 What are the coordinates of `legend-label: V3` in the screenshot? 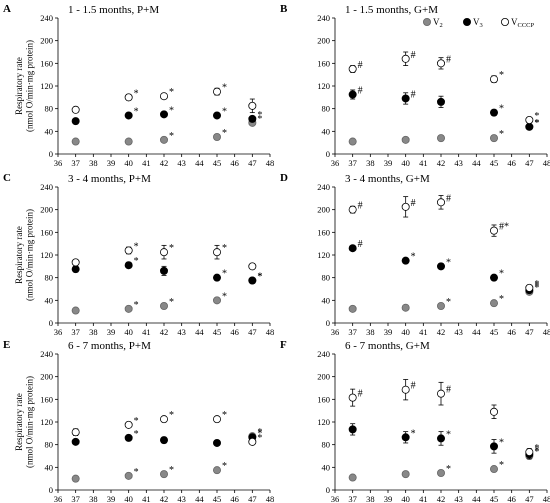 It's located at (478, 23).